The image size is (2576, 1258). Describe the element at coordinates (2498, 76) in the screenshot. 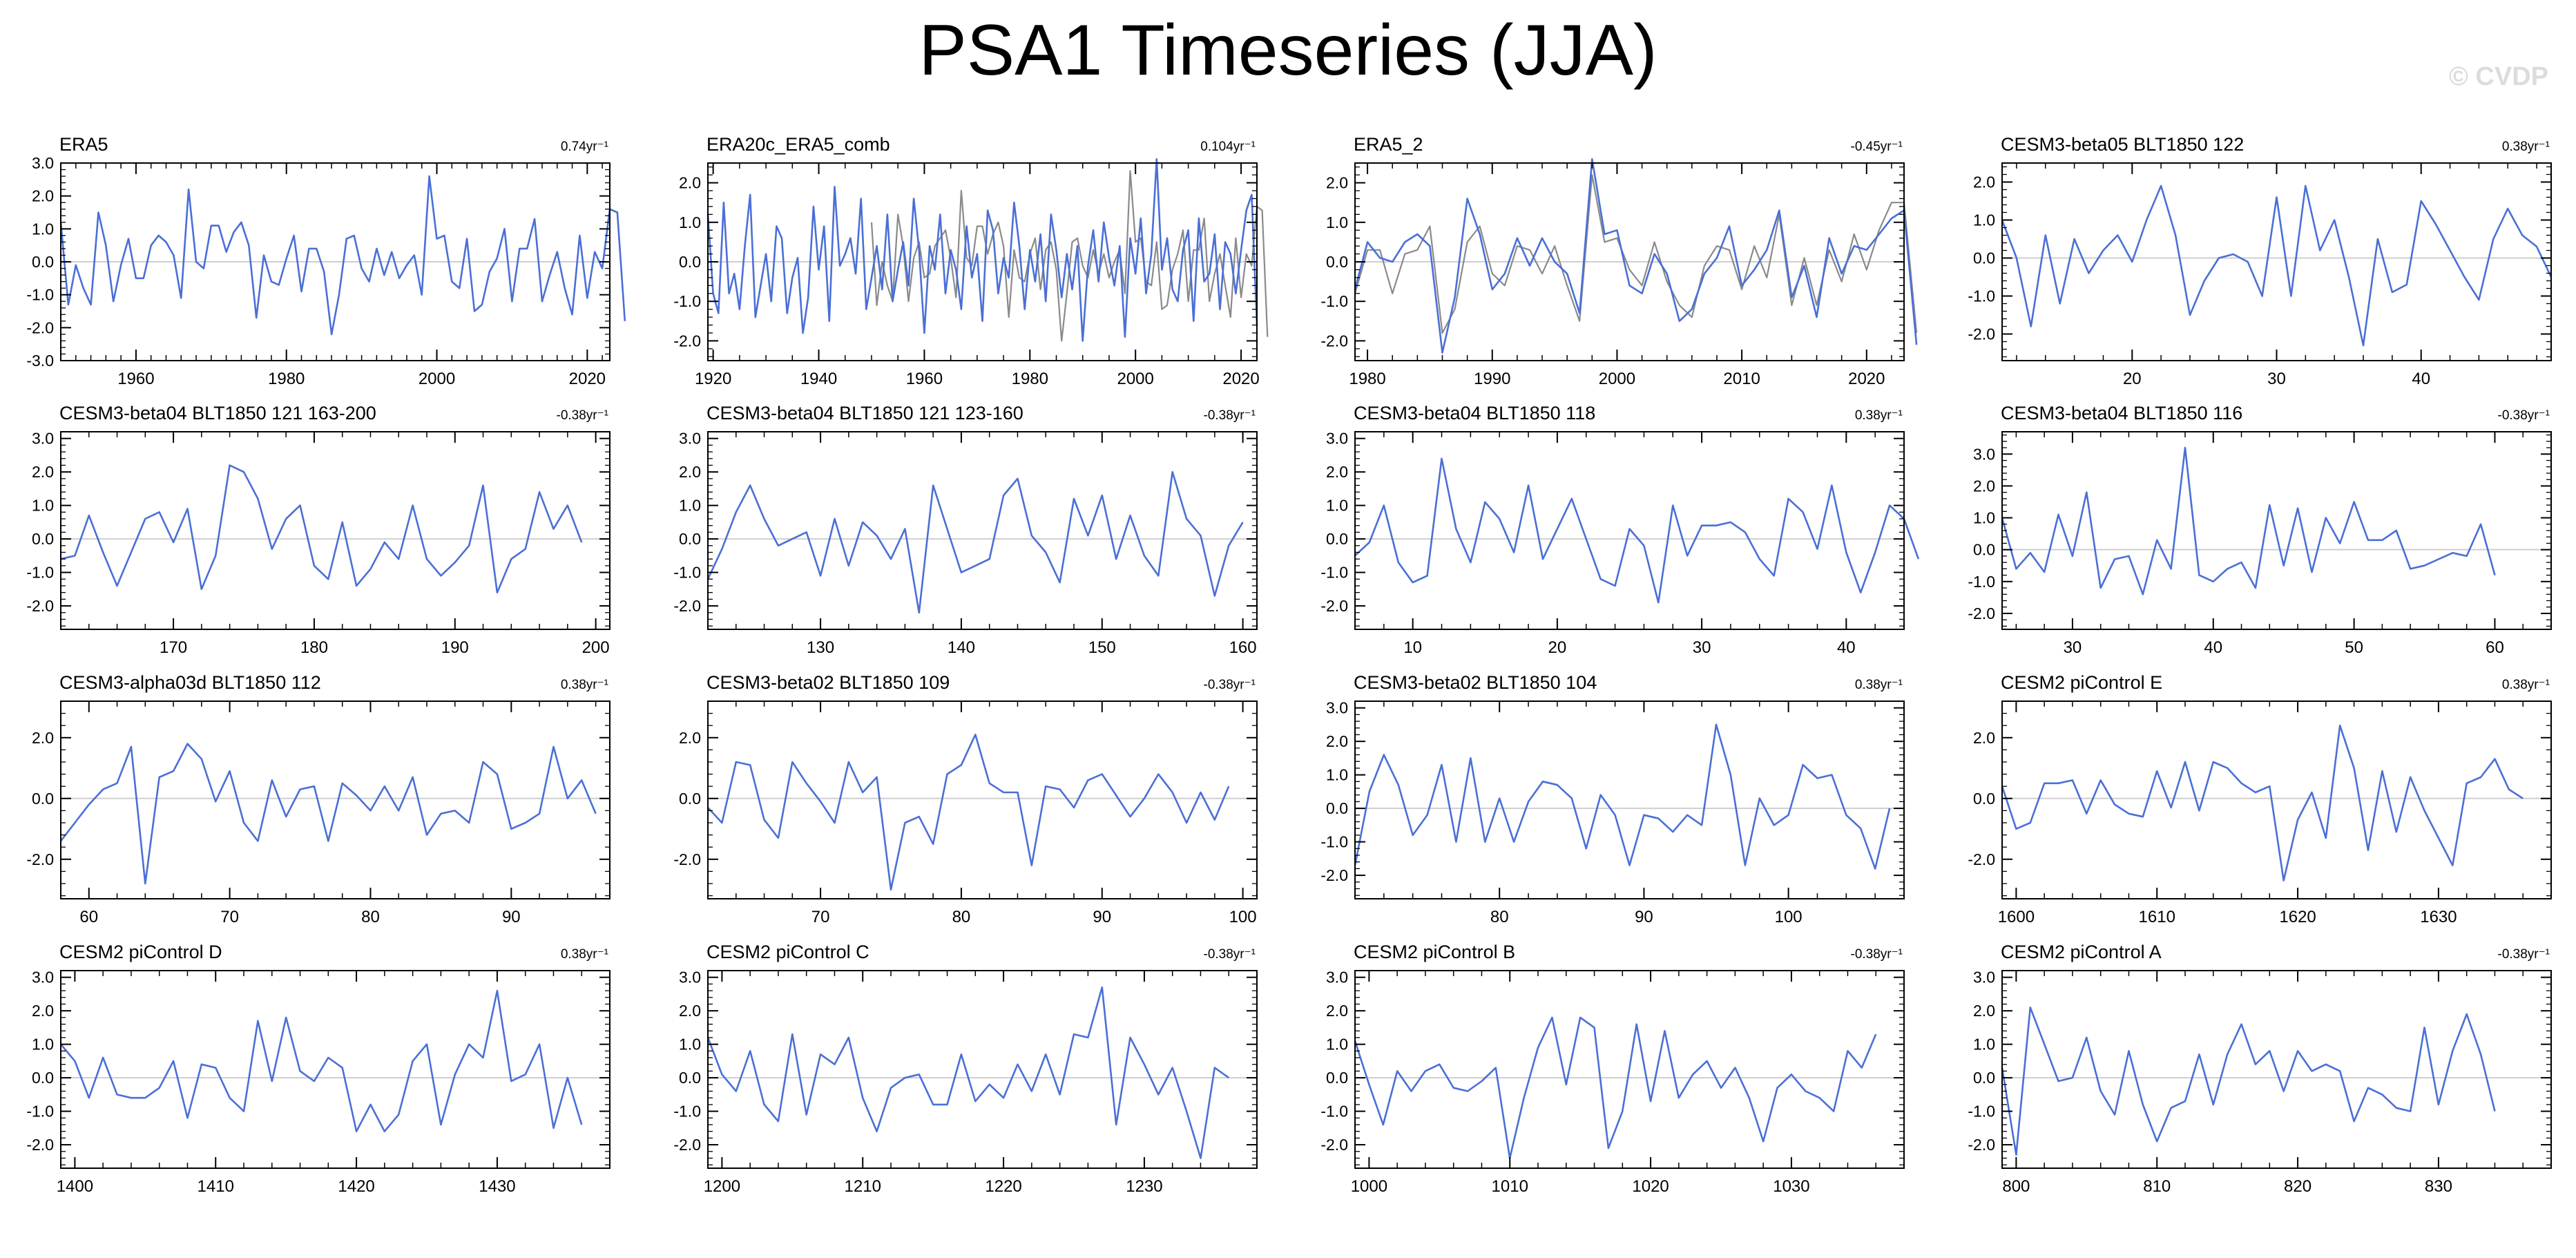

I see `watermark: © CVDP` at that location.